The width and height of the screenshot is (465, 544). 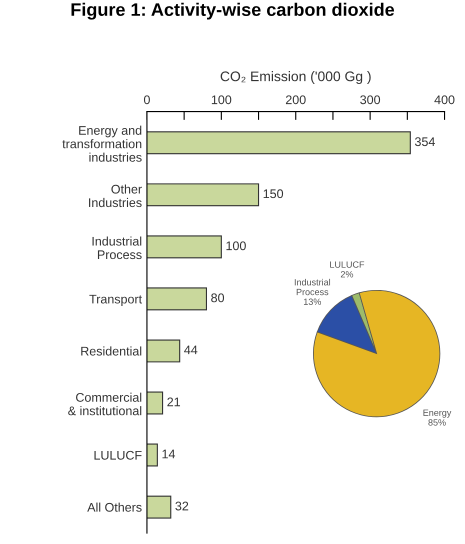 I want to click on y-tick-label: Commercial & institutional, so click(x=105, y=404).